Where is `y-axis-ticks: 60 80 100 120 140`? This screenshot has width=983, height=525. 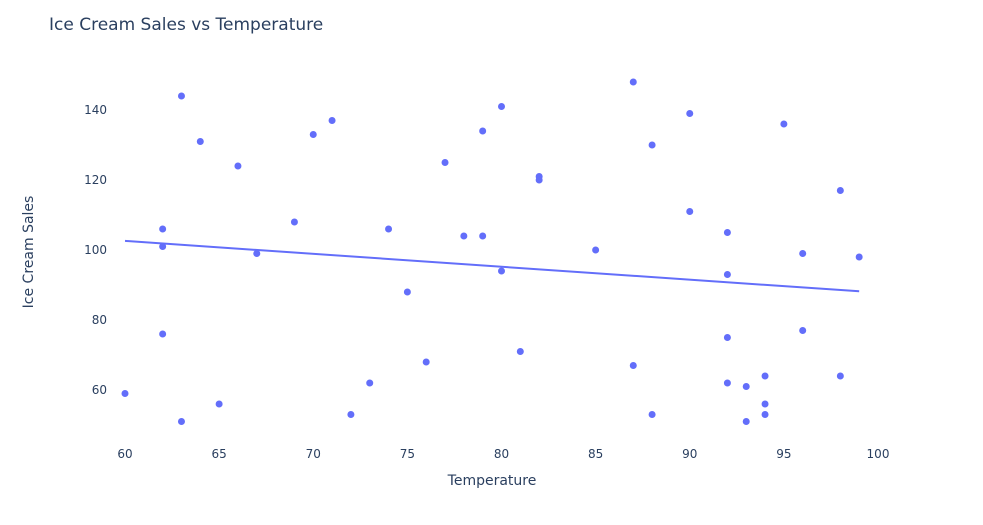
y-axis-ticks: 60 80 100 120 140 is located at coordinates (95, 250).